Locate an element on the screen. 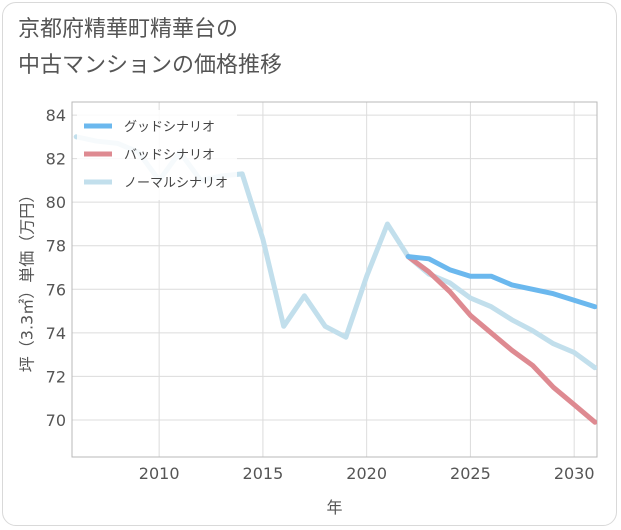 This screenshot has width=621, height=530. x-tick-label: 2010 is located at coordinates (159, 473).